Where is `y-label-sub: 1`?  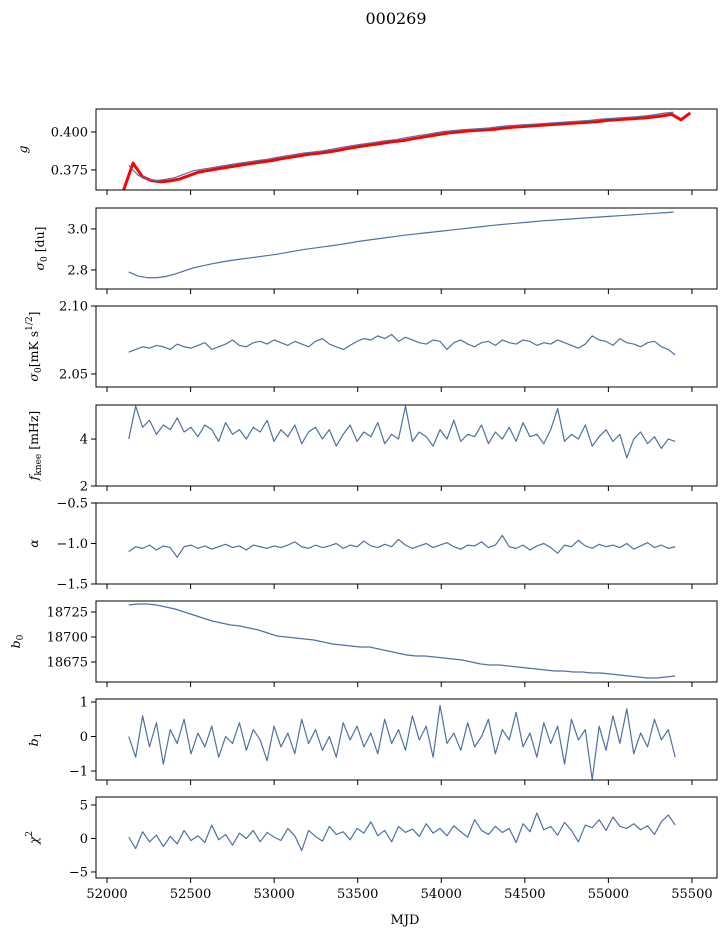 y-label-sub: 1 is located at coordinates (39, 736).